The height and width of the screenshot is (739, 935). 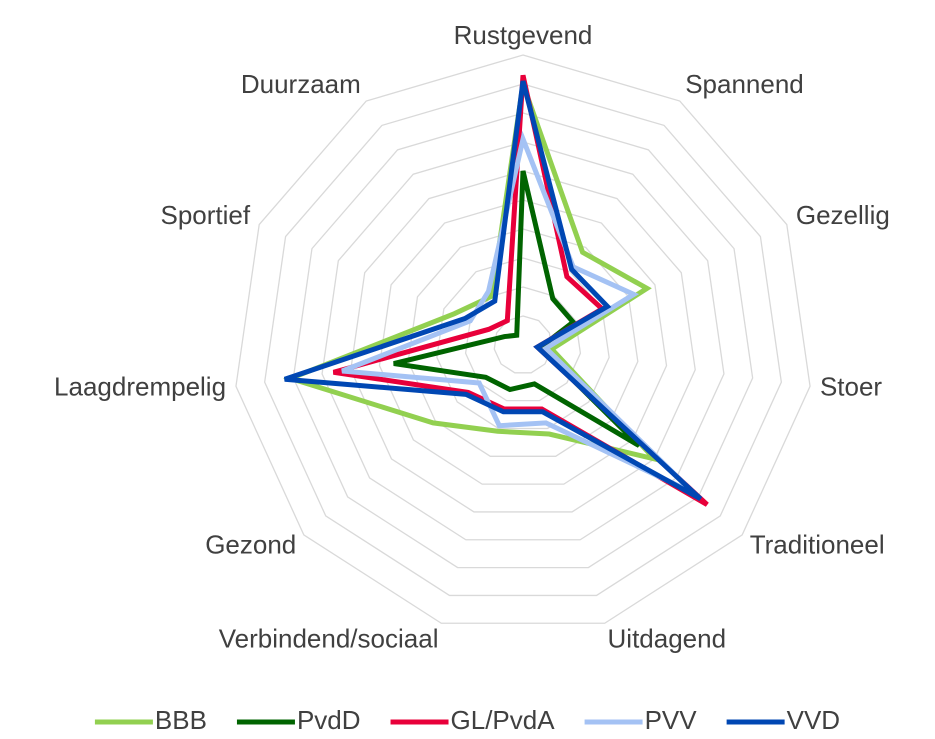 What do you see at coordinates (667, 638) in the screenshot?
I see `axis-label: Uitdagend` at bounding box center [667, 638].